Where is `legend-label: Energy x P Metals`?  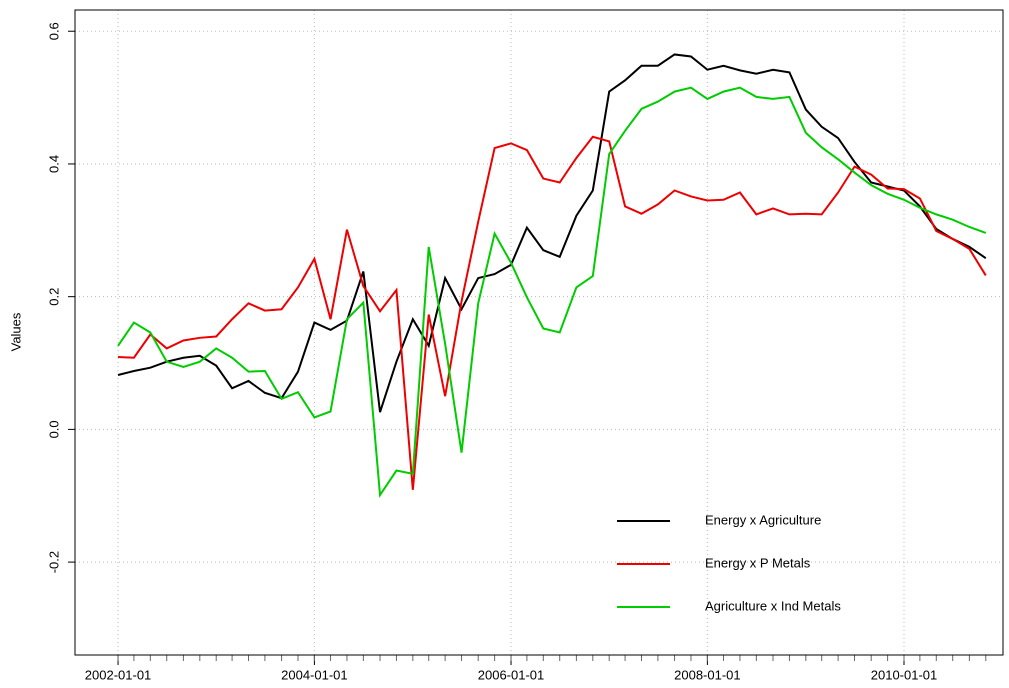
legend-label: Energy x P Metals is located at coordinates (758, 562).